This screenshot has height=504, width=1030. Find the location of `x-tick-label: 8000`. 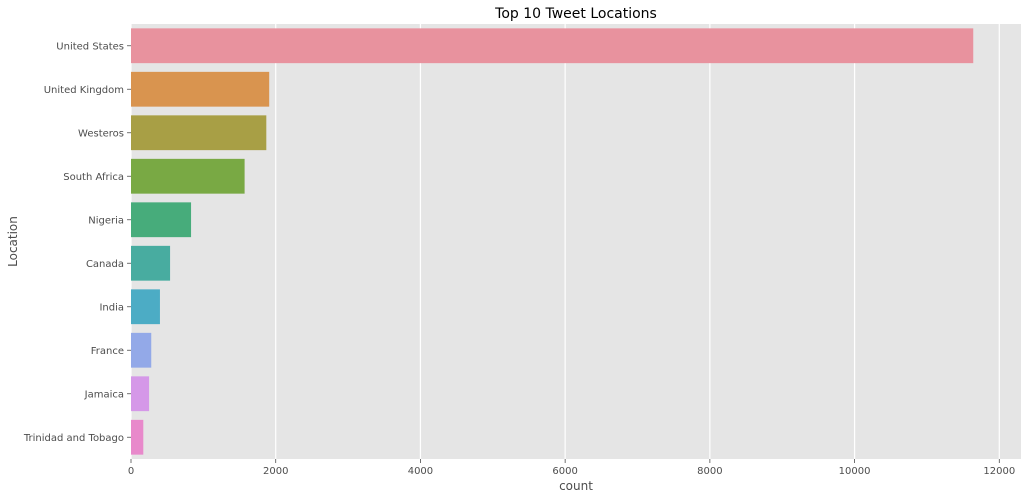

x-tick-label: 8000 is located at coordinates (709, 471).